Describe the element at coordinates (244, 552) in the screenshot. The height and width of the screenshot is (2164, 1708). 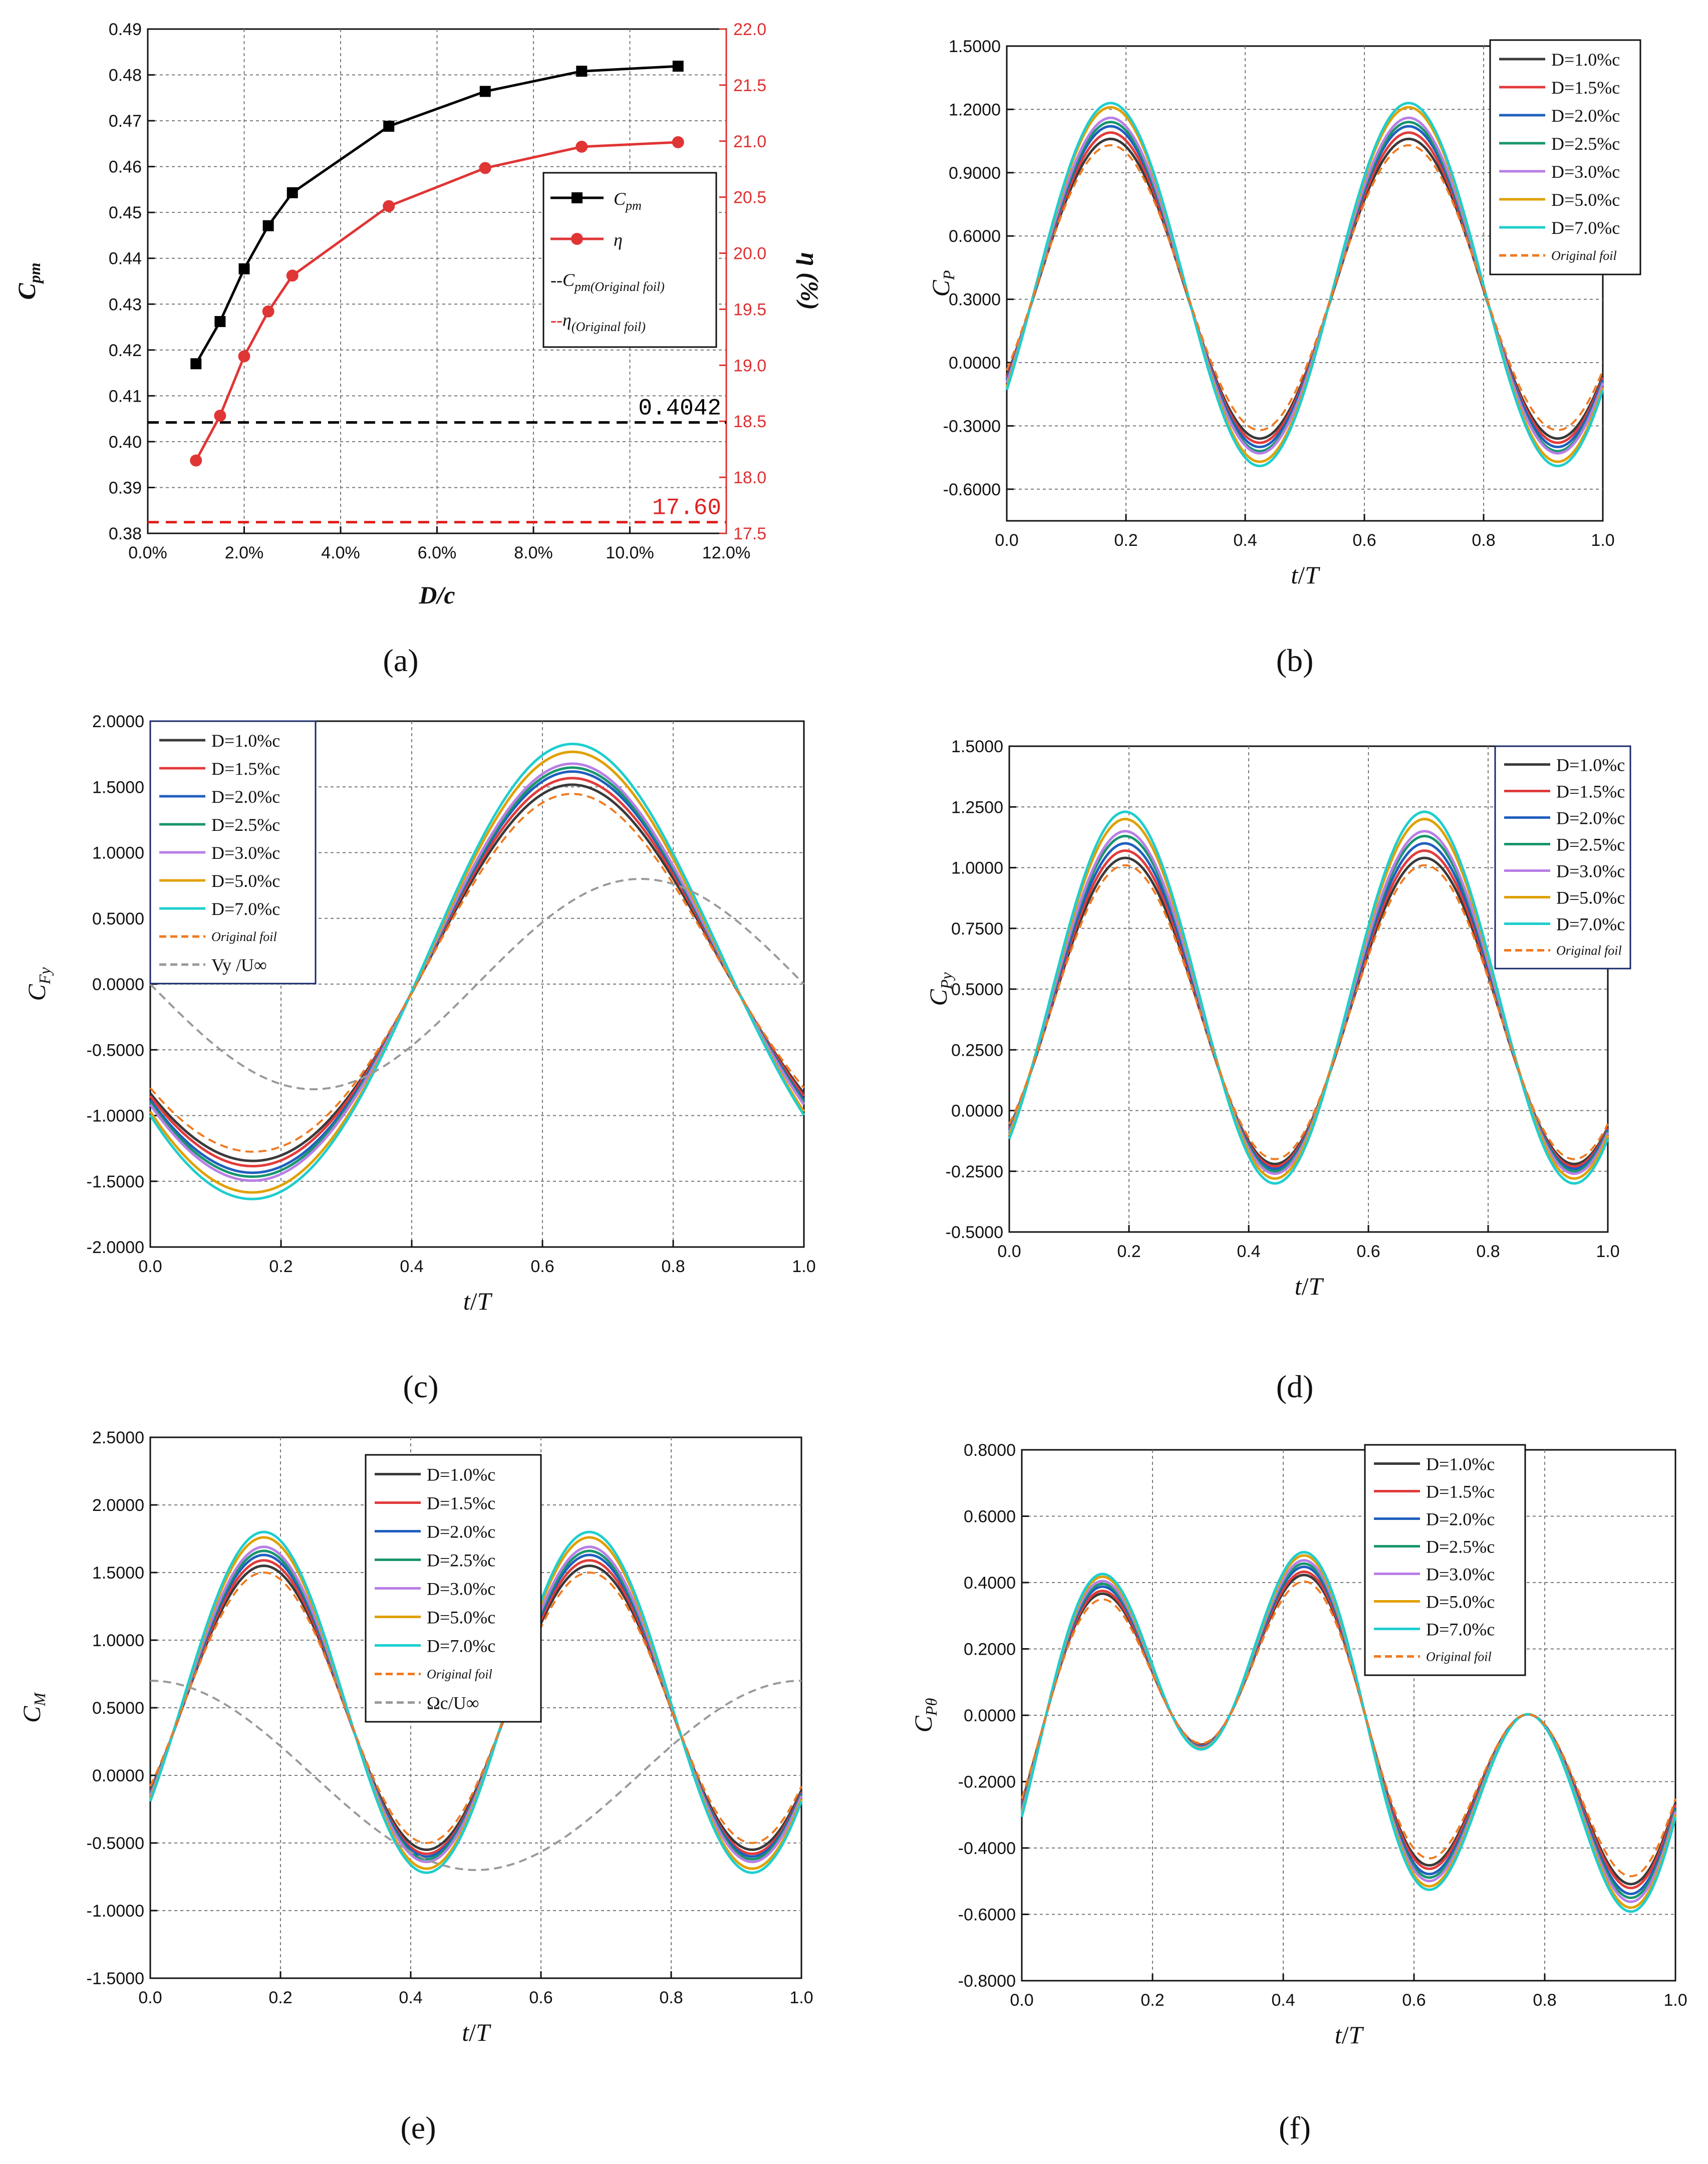
I see `x-tick-label: 2.0%` at that location.